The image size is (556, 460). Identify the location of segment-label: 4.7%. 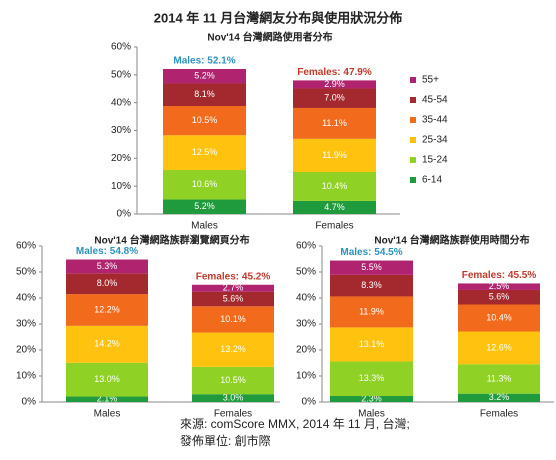
(334, 207).